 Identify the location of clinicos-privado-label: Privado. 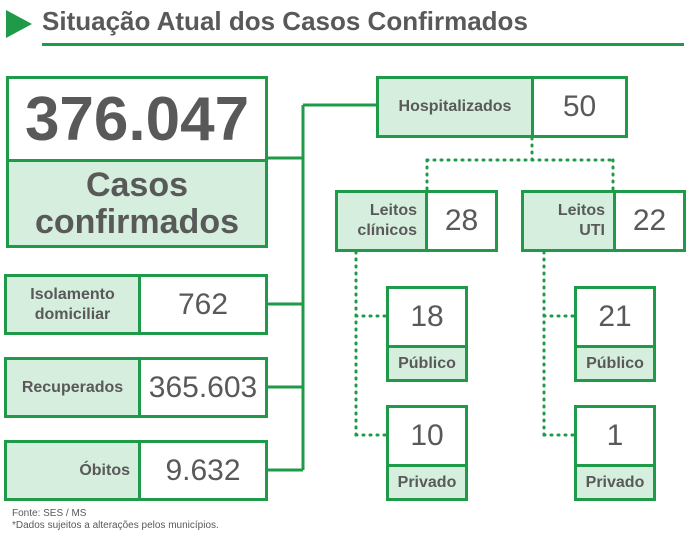
(427, 482).